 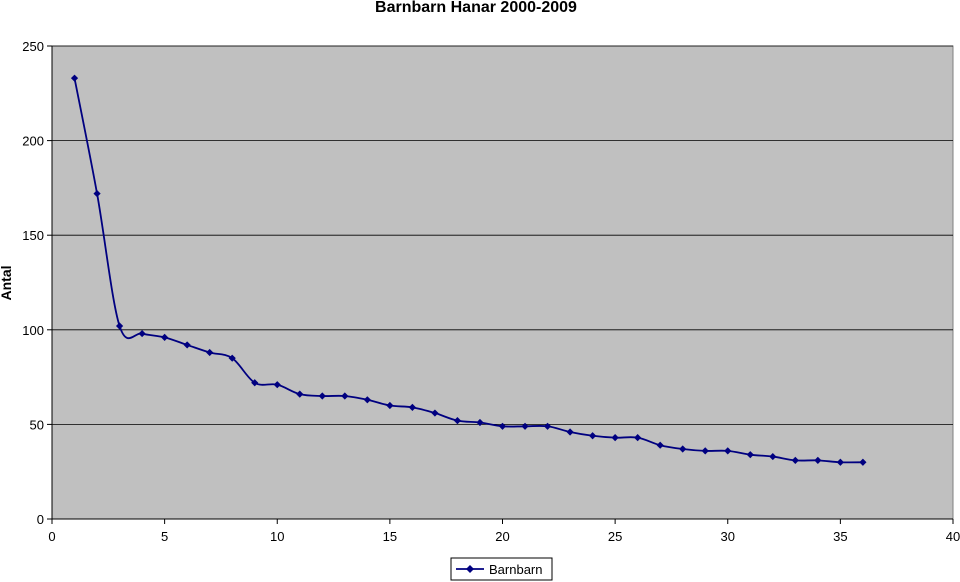 What do you see at coordinates (728, 536) in the screenshot?
I see `x-tick-label-30: 30` at bounding box center [728, 536].